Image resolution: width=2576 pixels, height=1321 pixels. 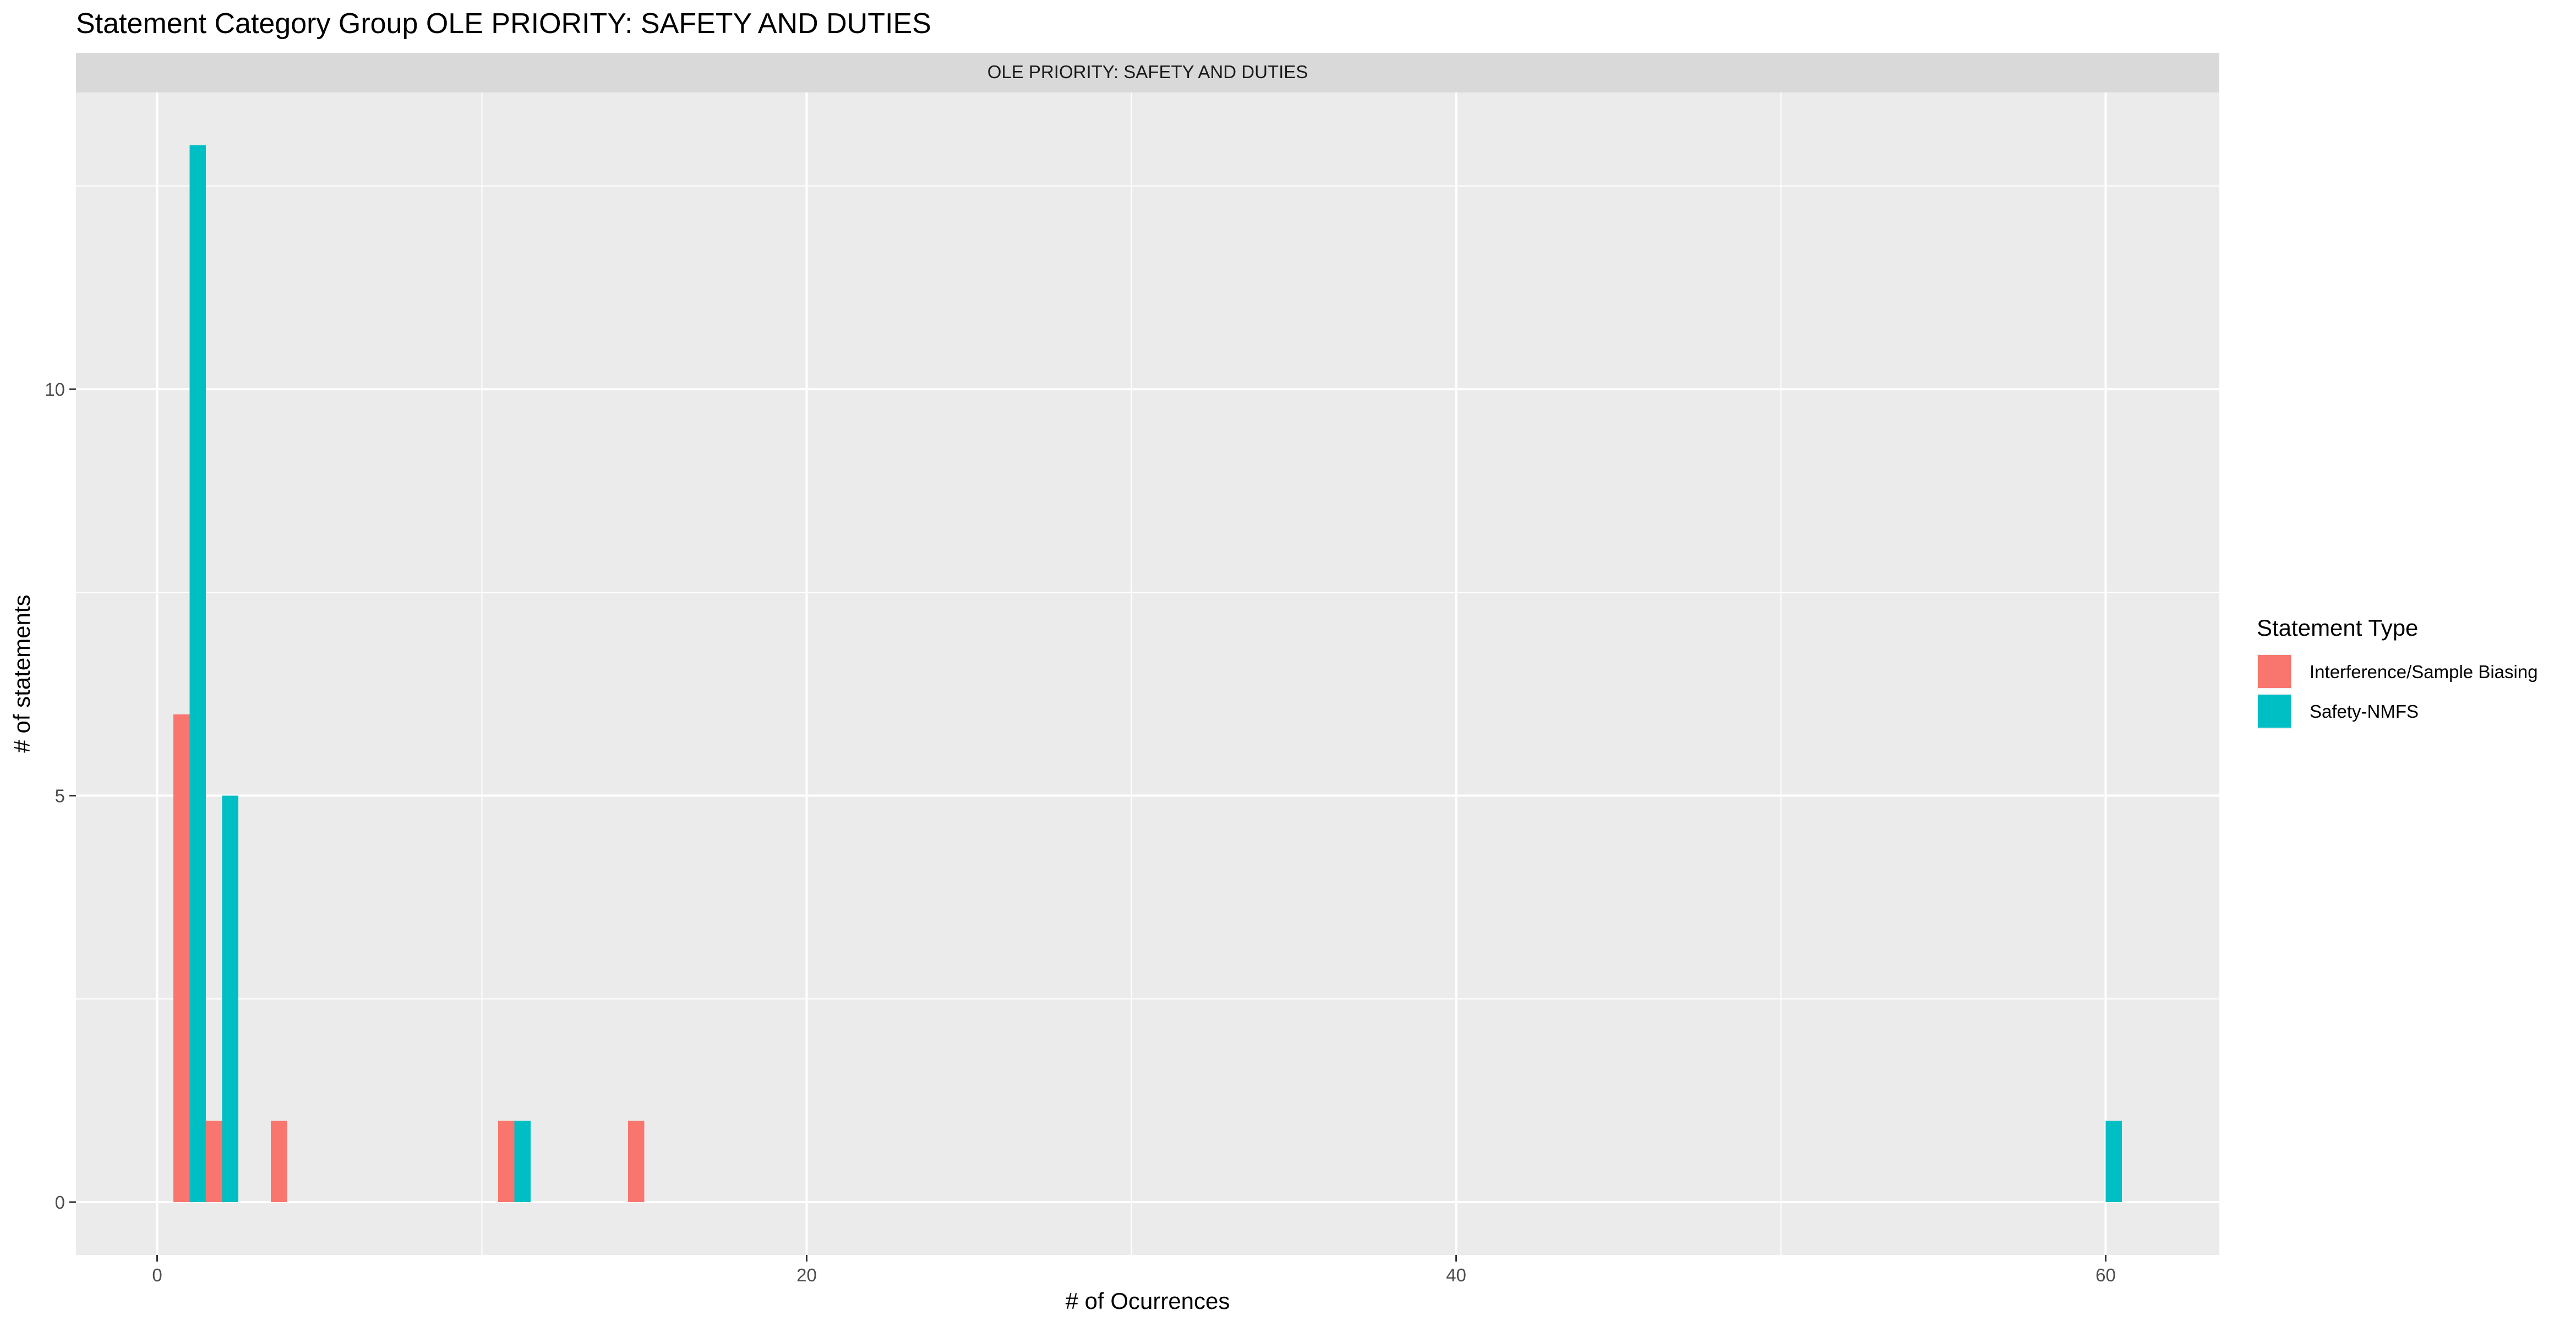 I want to click on y-tick-label: 10, so click(x=55, y=390).